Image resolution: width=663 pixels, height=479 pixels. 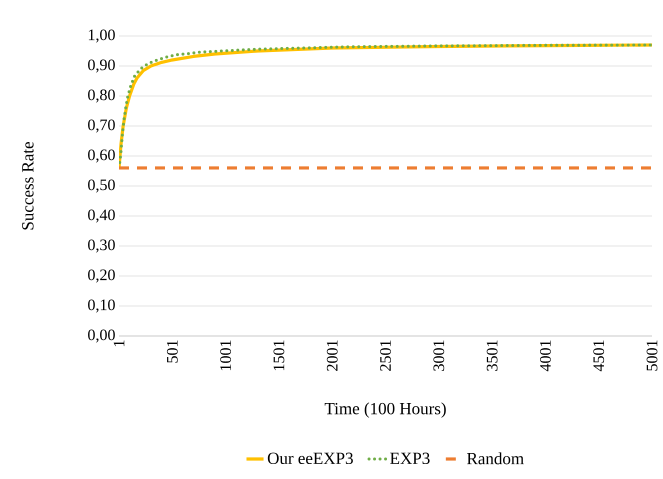 I want to click on x-tick-label: 1501, so click(x=279, y=355).